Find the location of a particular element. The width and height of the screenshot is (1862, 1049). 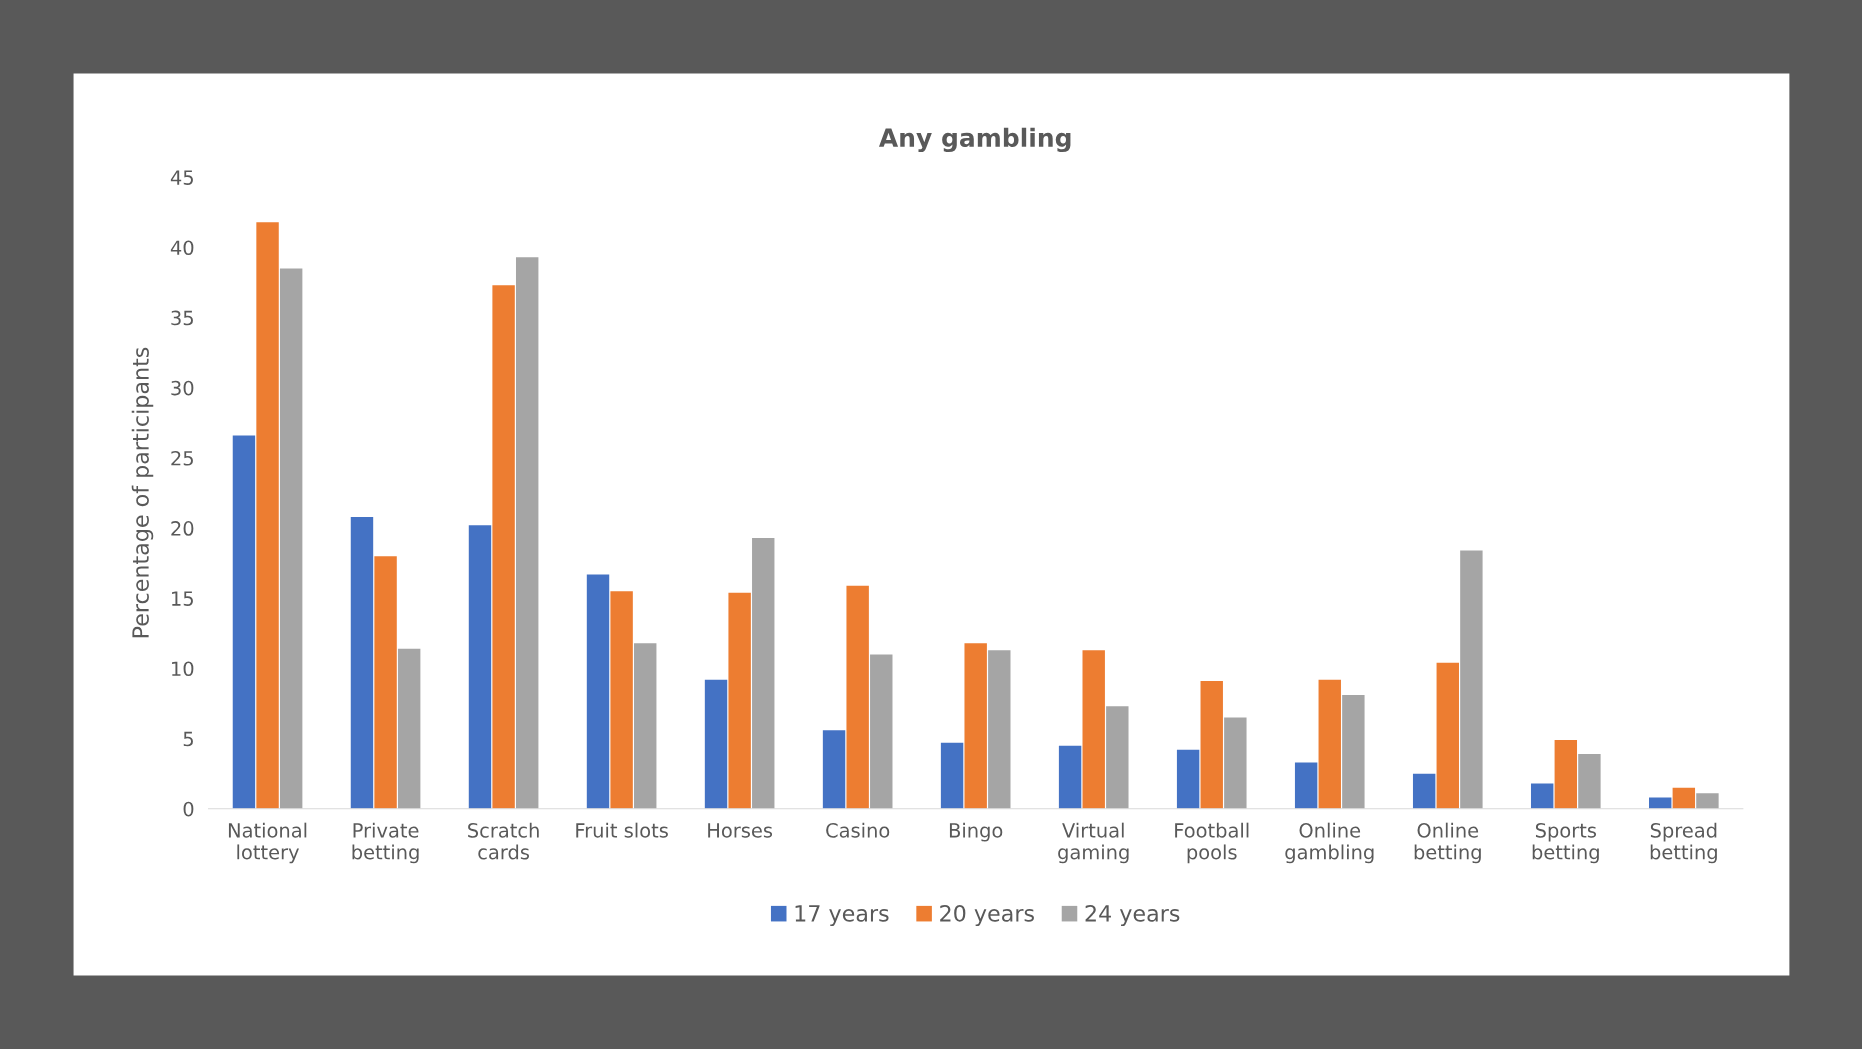

legend-label: 20 years is located at coordinates (987, 915).